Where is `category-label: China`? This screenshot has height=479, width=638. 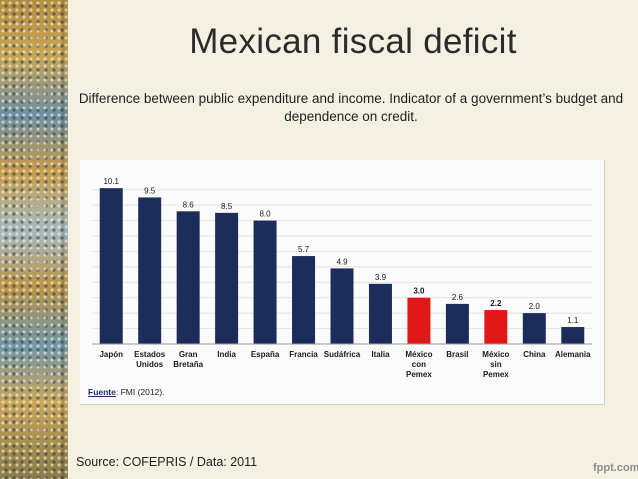 category-label: China is located at coordinates (534, 354).